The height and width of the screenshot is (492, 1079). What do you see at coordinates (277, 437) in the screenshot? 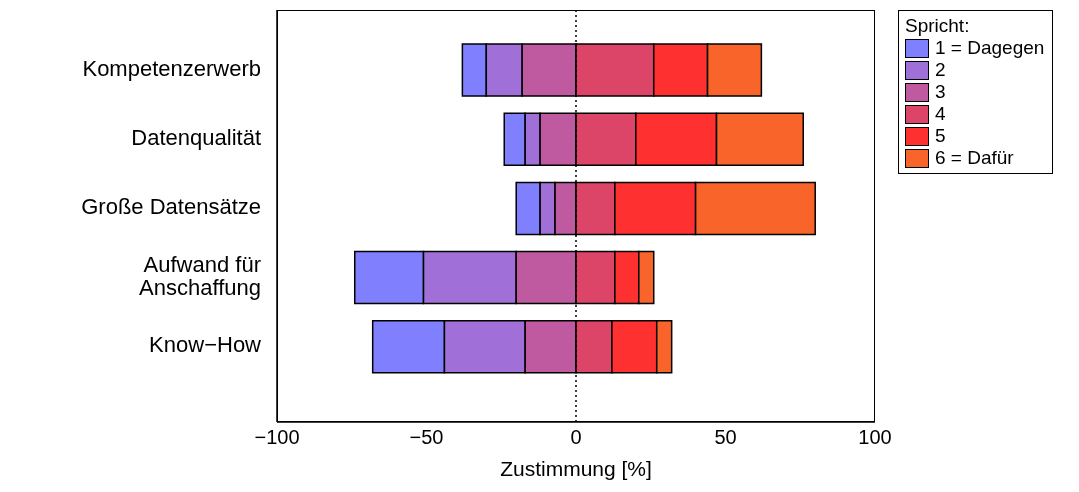
I see `x-tick-label: −100` at bounding box center [277, 437].